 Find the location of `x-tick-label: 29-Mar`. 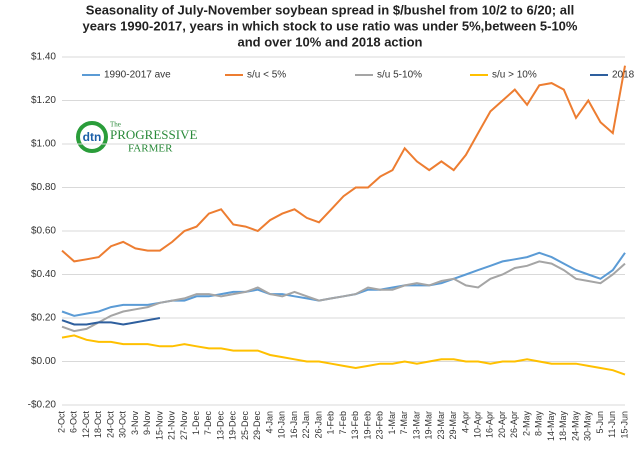

x-tick-label: 29-Mar is located at coordinates (453, 425).